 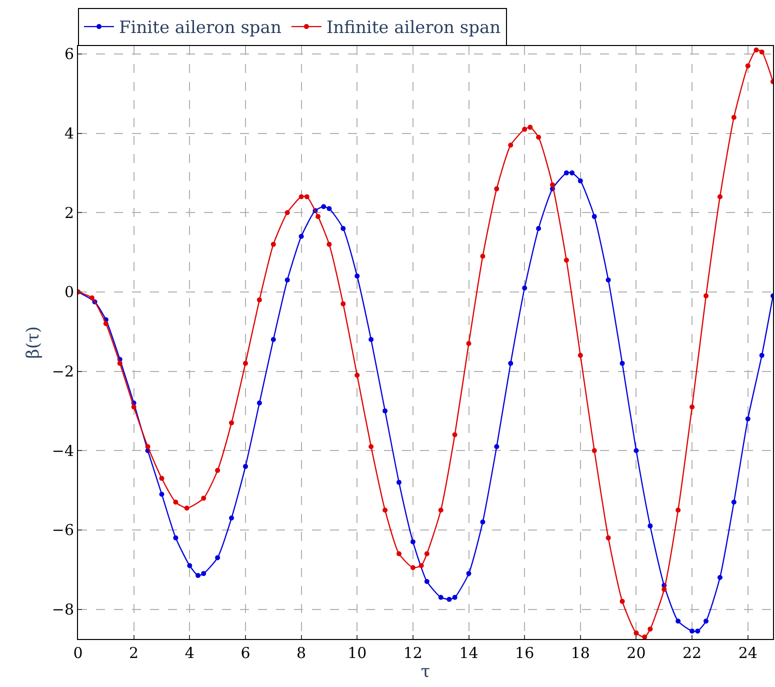 I want to click on x-tick-label: 4, so click(x=189, y=653).